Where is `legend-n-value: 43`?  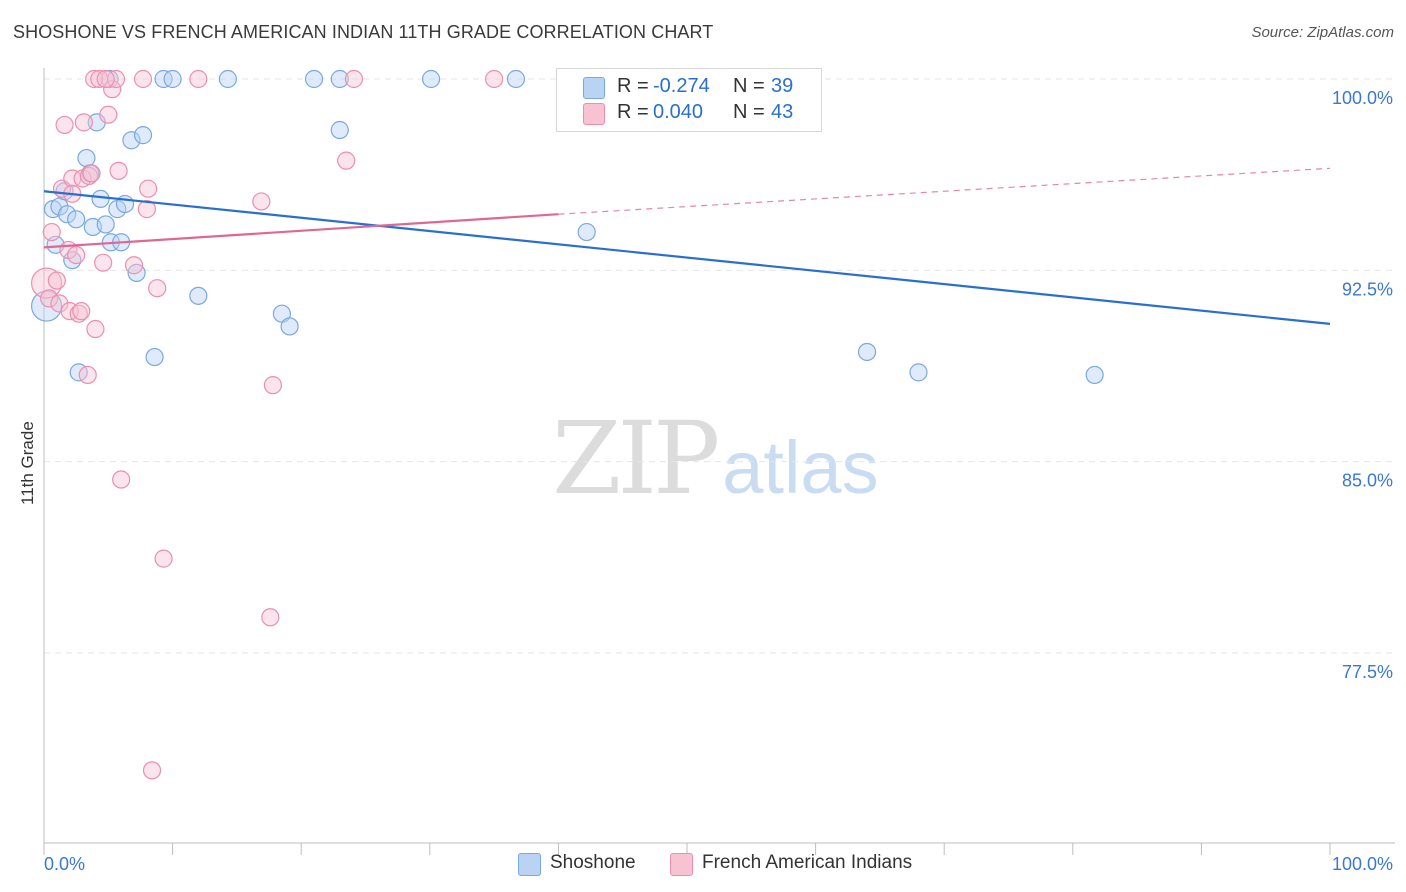 legend-n-value: 43 is located at coordinates (782, 112).